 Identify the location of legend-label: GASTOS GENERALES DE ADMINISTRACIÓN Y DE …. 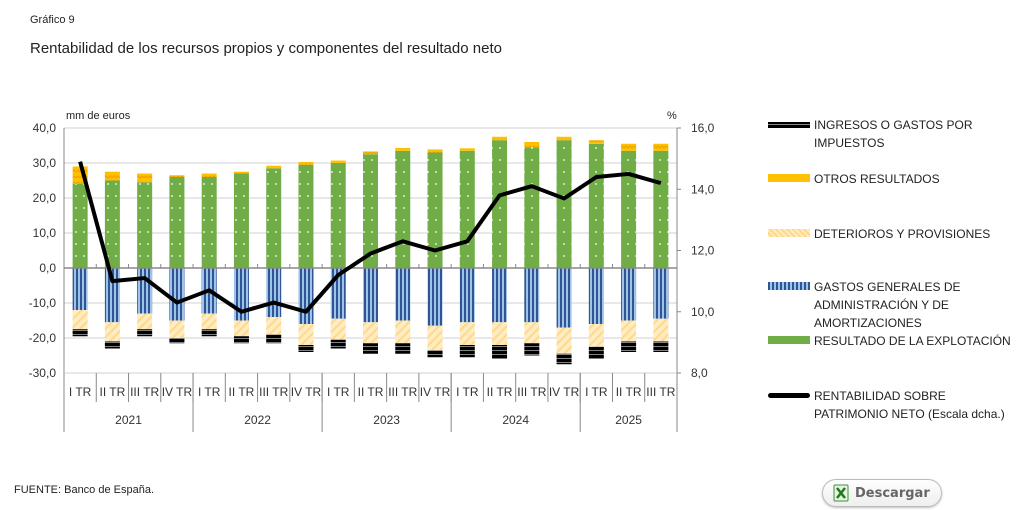
(887, 305).